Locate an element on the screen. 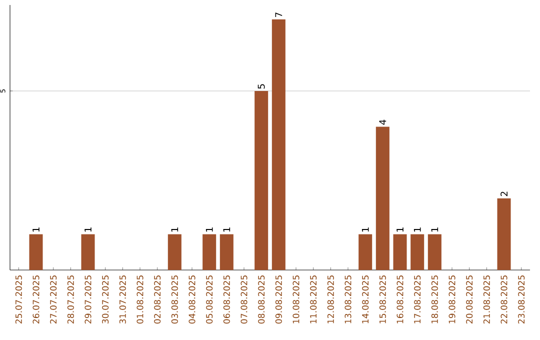 Image resolution: width=540 pixels, height=340 pixels. x-tick-label: 17.08.2025 is located at coordinates (417, 299).